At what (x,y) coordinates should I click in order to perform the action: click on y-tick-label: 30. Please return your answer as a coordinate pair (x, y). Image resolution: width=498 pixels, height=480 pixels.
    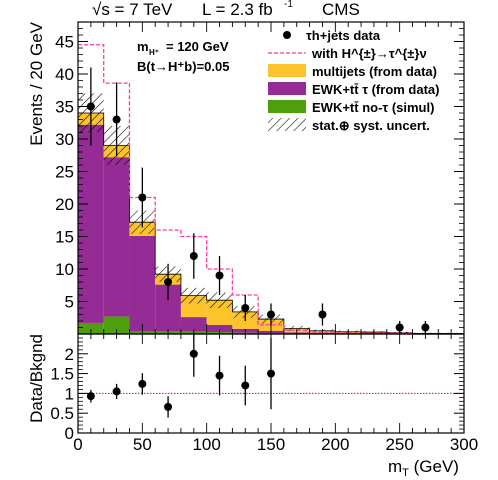
    Looking at the image, I should click on (64, 139).